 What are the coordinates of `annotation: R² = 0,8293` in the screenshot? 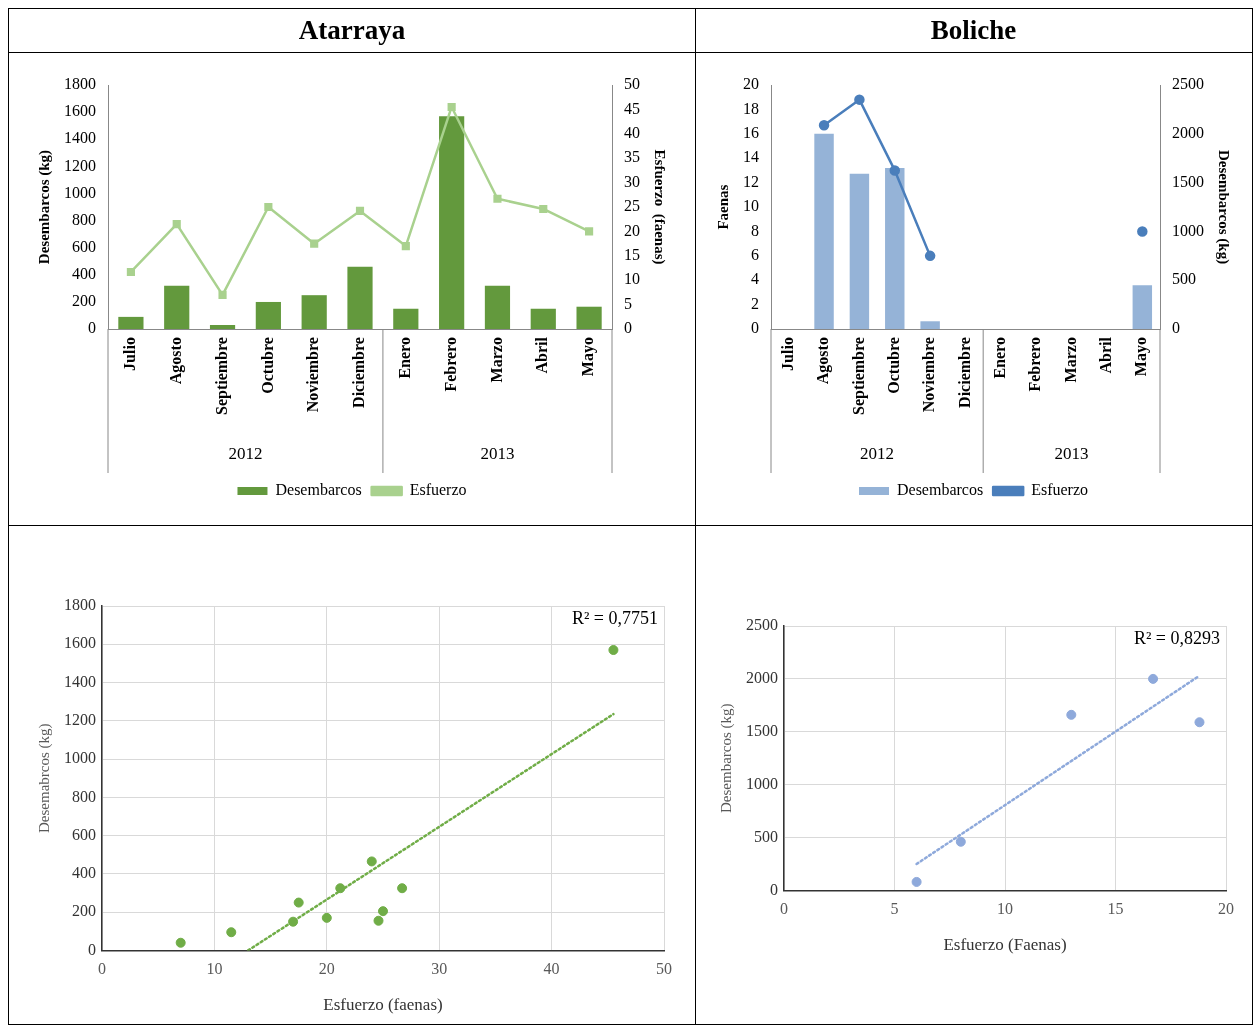 It's located at (1176, 637).